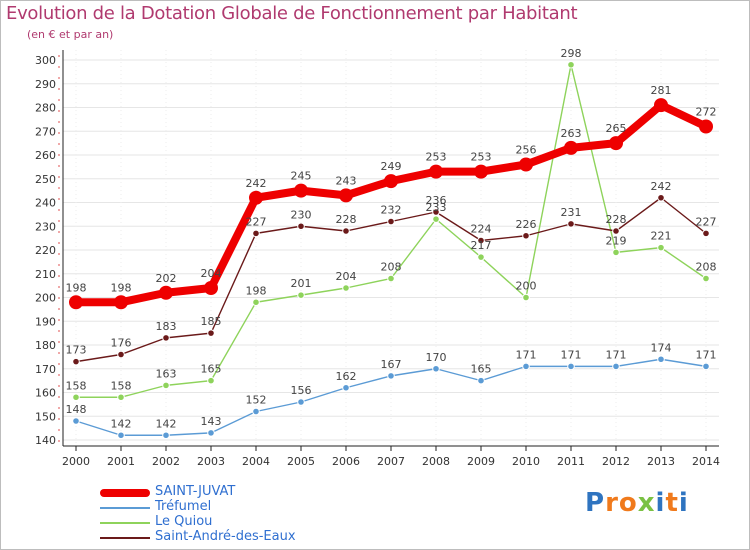  What do you see at coordinates (661, 236) in the screenshot?
I see `data-label-le-quiou: 221` at bounding box center [661, 236].